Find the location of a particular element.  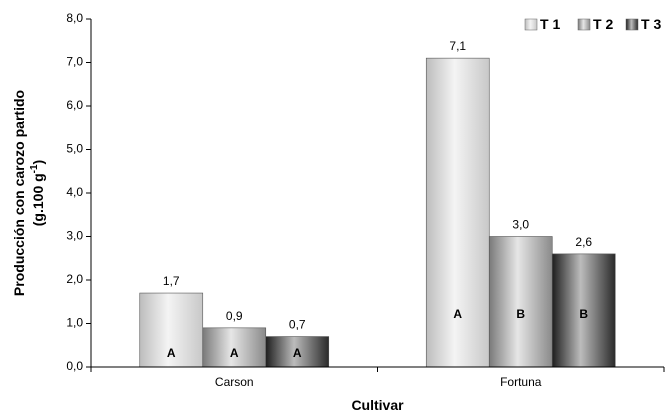

y-tick-label: 6,0 is located at coordinates (74, 105).